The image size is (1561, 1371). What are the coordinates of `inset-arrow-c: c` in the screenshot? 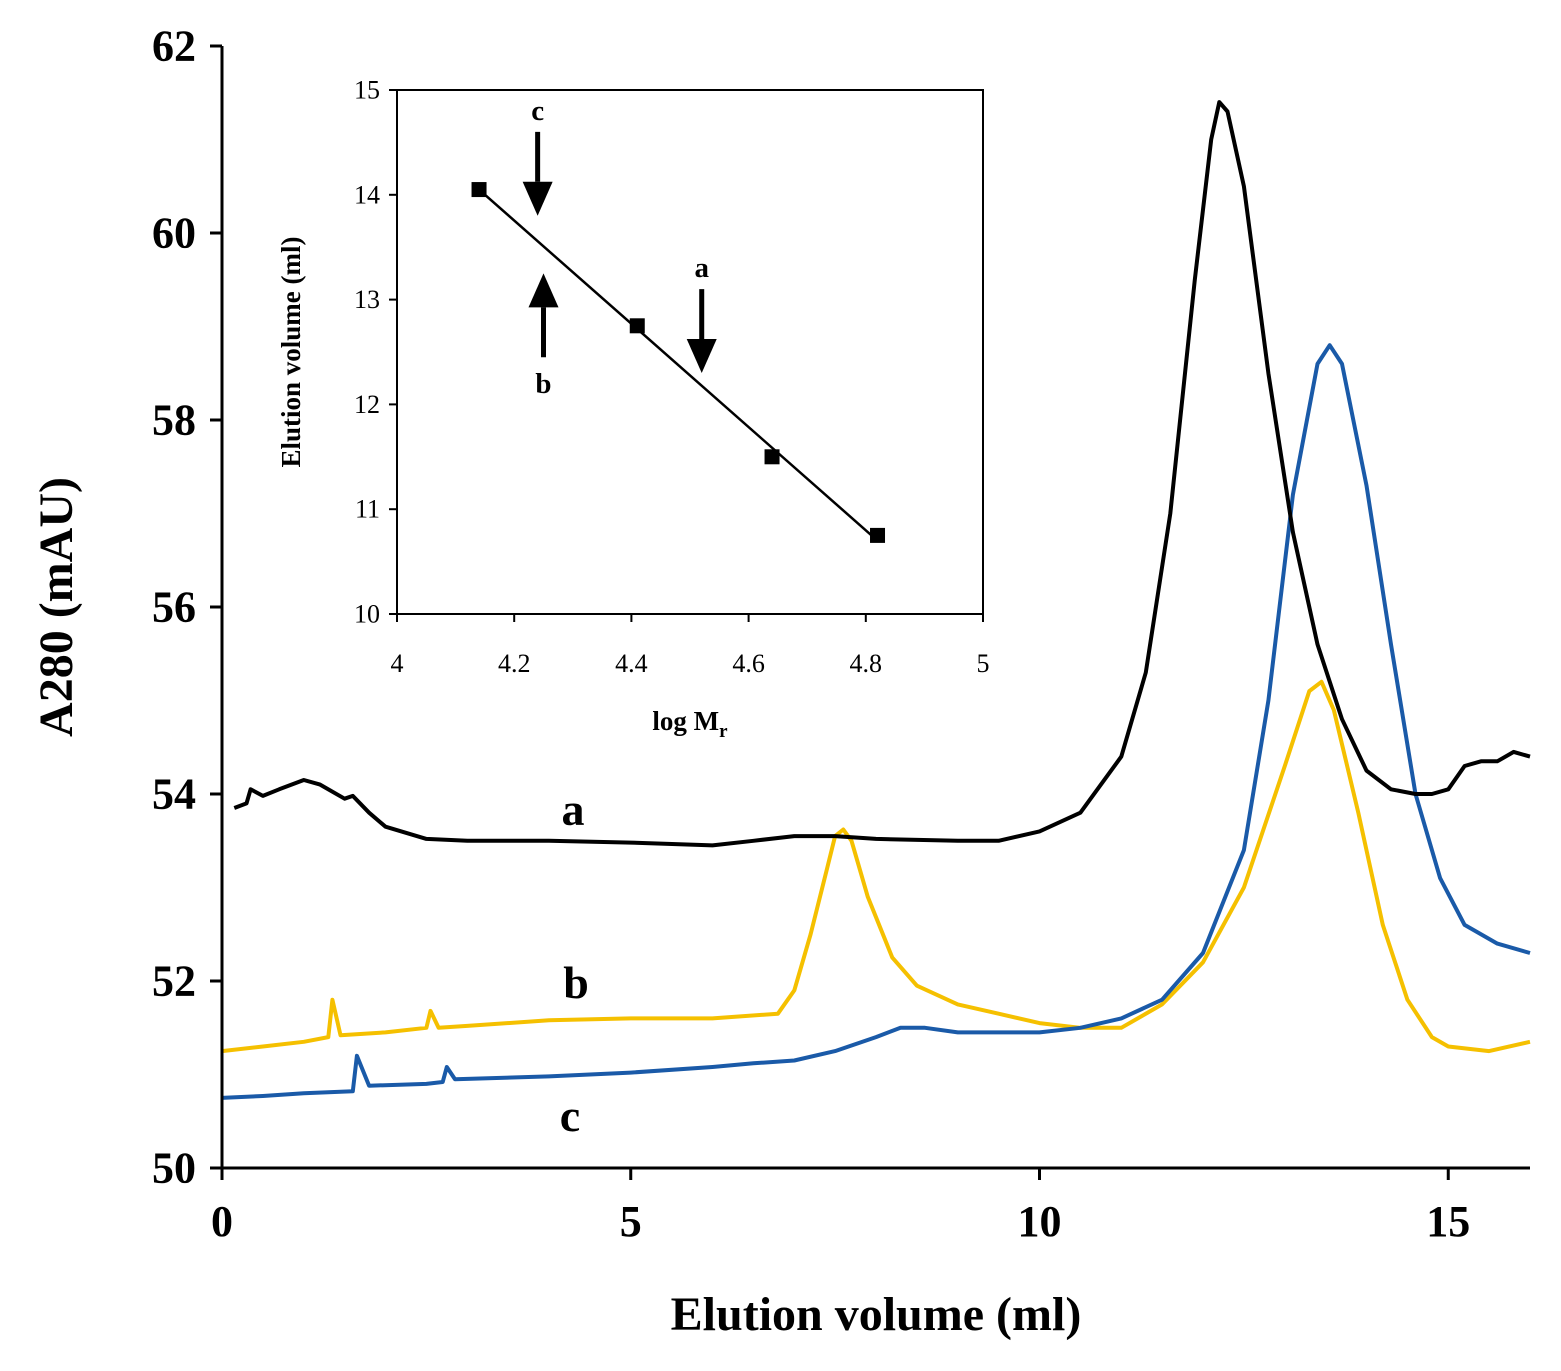 It's located at (537, 155).